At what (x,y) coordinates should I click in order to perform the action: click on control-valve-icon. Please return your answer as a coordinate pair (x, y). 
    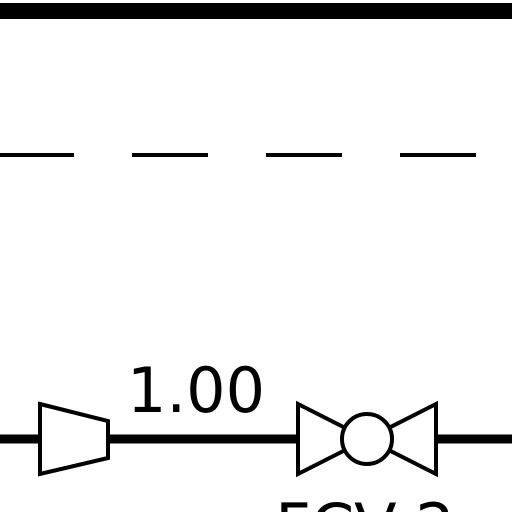
    Looking at the image, I should click on (367, 439).